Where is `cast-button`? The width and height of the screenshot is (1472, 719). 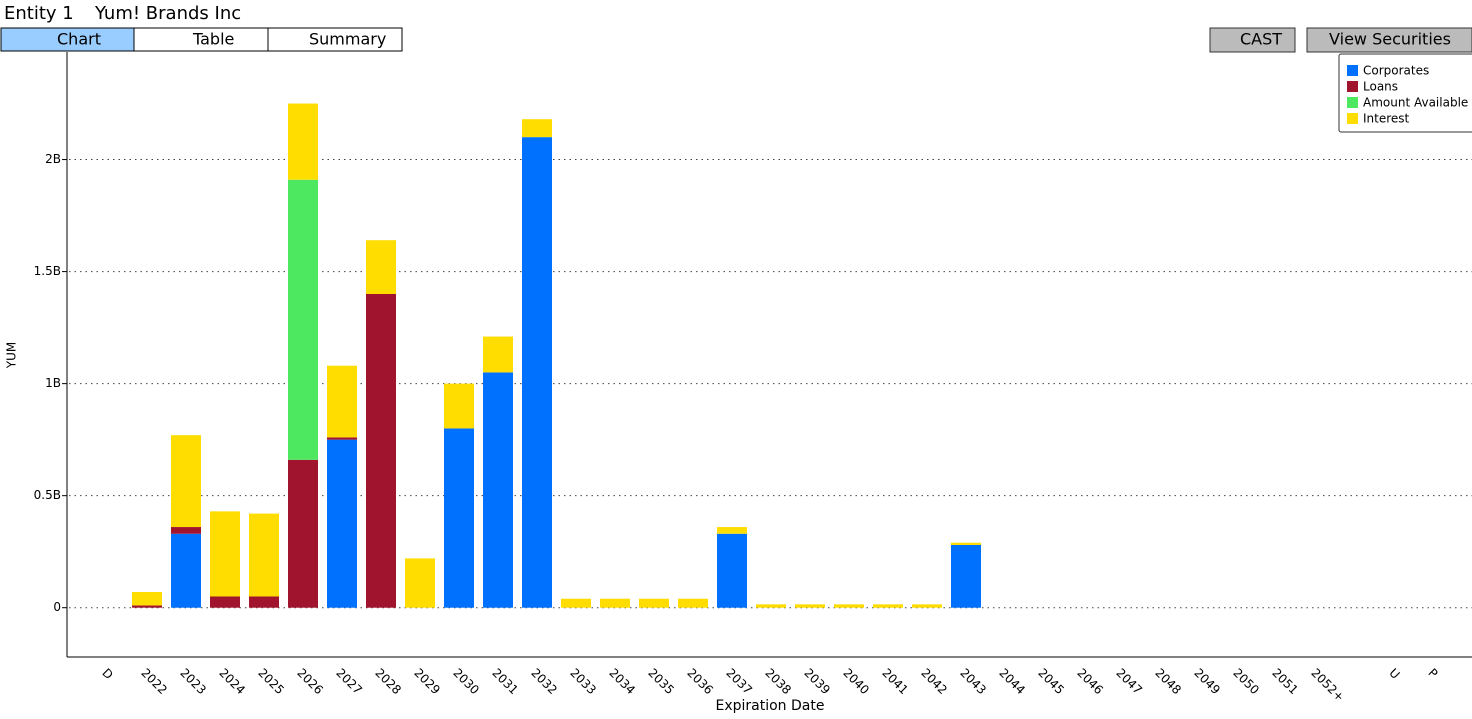
cast-button is located at coordinates (1252, 40).